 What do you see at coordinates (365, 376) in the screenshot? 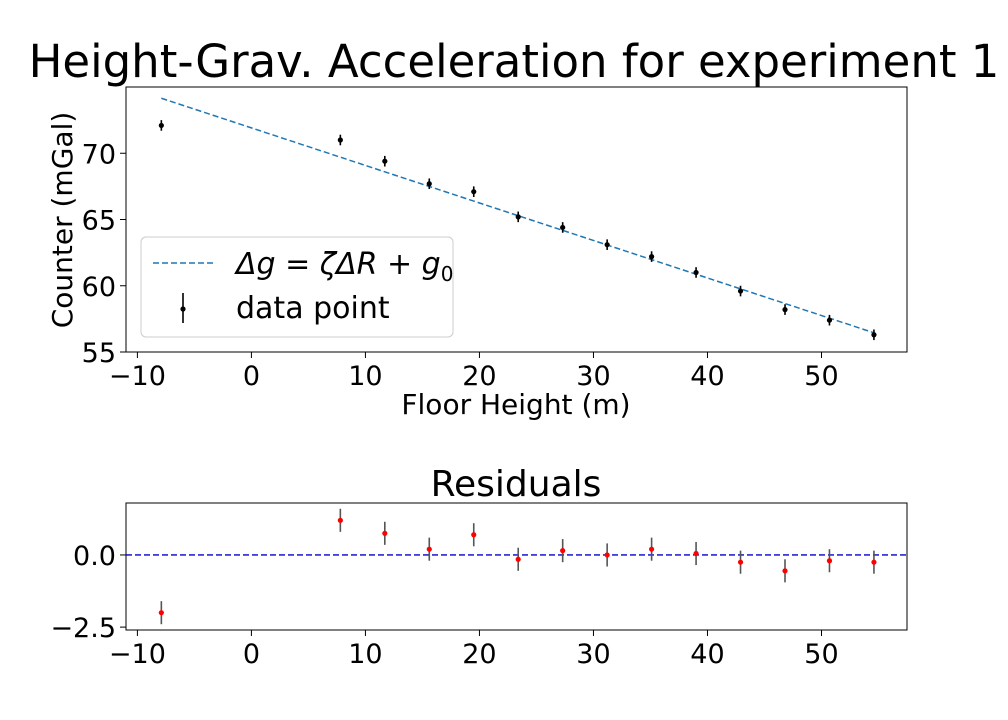
I see `main-x-tick-label: 10` at bounding box center [365, 376].